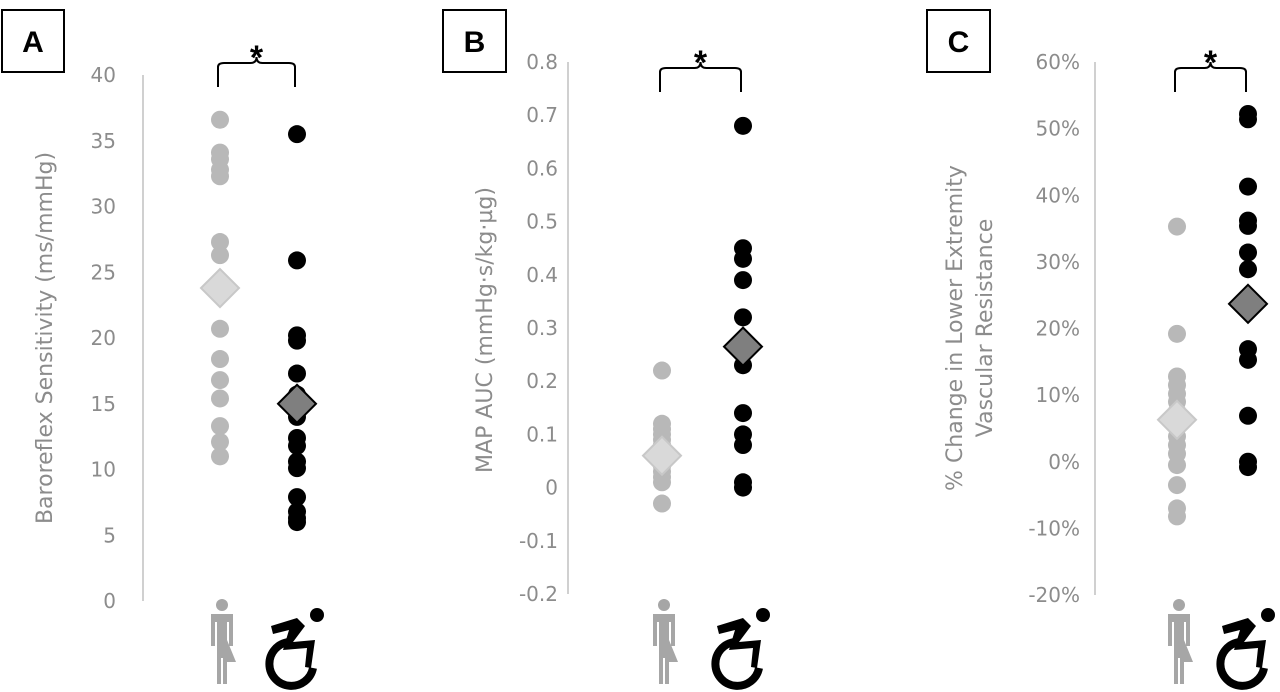 The image size is (1280, 692). What do you see at coordinates (955, 328) in the screenshot?
I see `y-axis-label-line: % Change in Lower Extremity` at bounding box center [955, 328].